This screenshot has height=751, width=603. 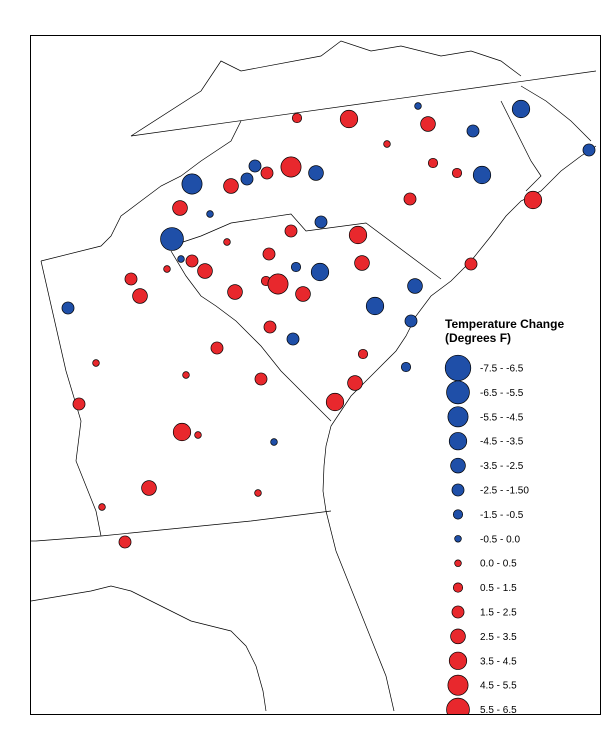 What do you see at coordinates (502, 515) in the screenshot?
I see `legend-label: -1.5 - -0.5` at bounding box center [502, 515].